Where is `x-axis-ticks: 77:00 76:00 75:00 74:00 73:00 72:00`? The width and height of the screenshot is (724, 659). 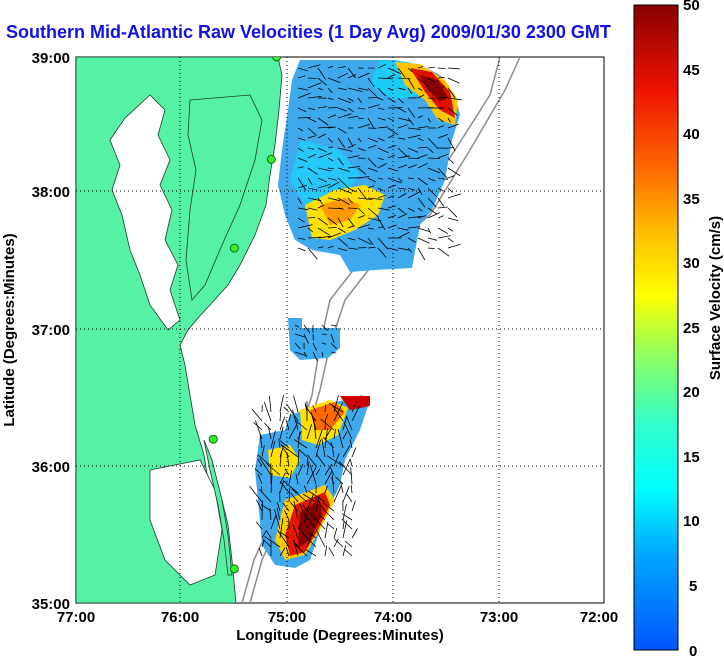 x-axis-ticks: 77:00 76:00 75:00 74:00 73:00 72:00 is located at coordinates (337, 617).